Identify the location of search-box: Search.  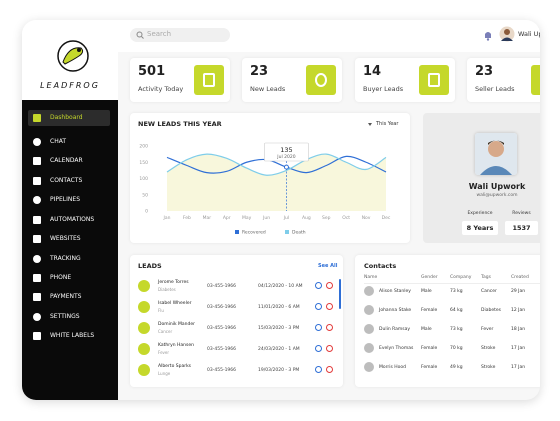
(180, 35).